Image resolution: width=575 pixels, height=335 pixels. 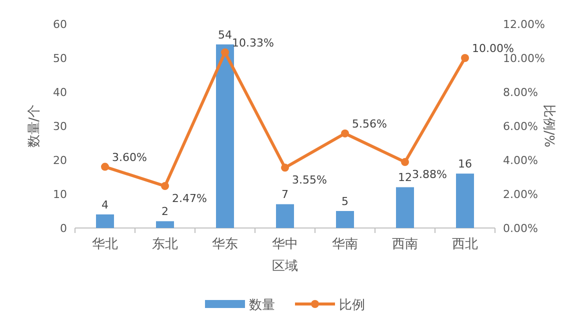 What do you see at coordinates (429, 175) in the screenshot?
I see `data-label: 3.88%` at bounding box center [429, 175].